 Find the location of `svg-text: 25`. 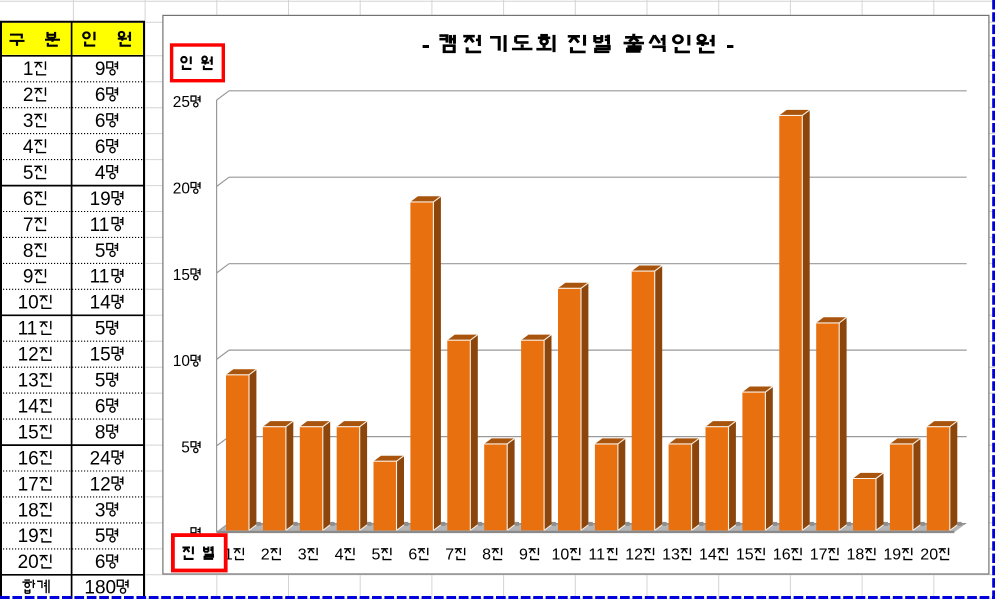

svg-text: 25 is located at coordinates (181, 102).